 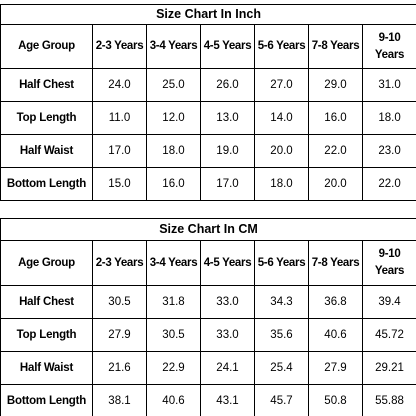 I want to click on size-value: 31.0, so click(x=388, y=85).